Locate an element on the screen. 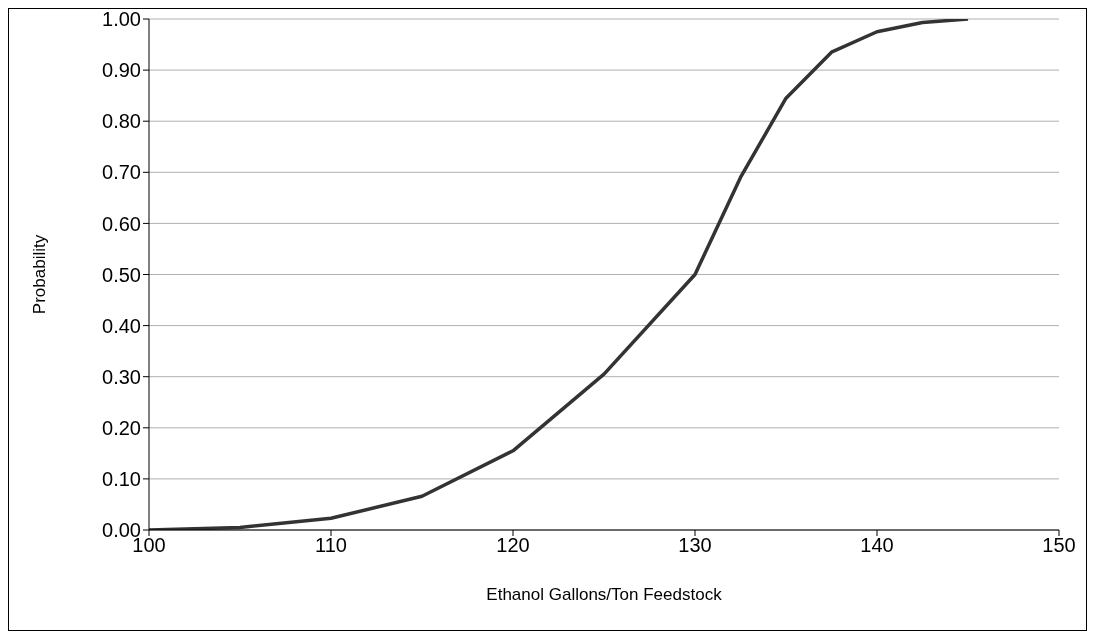  x-tick-label: 110 is located at coordinates (331, 545).